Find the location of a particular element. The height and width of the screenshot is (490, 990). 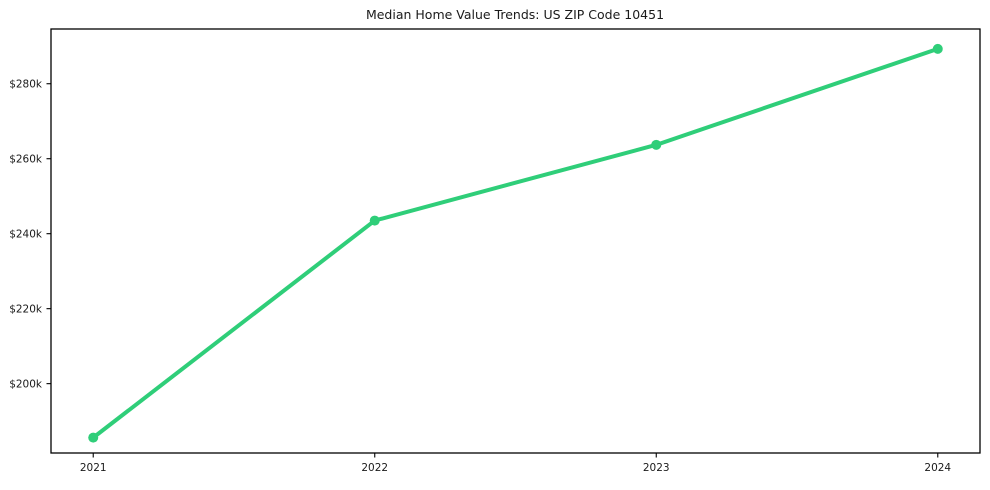

y-axis: $200k $220k $240k $260k $280k is located at coordinates (30, 234).